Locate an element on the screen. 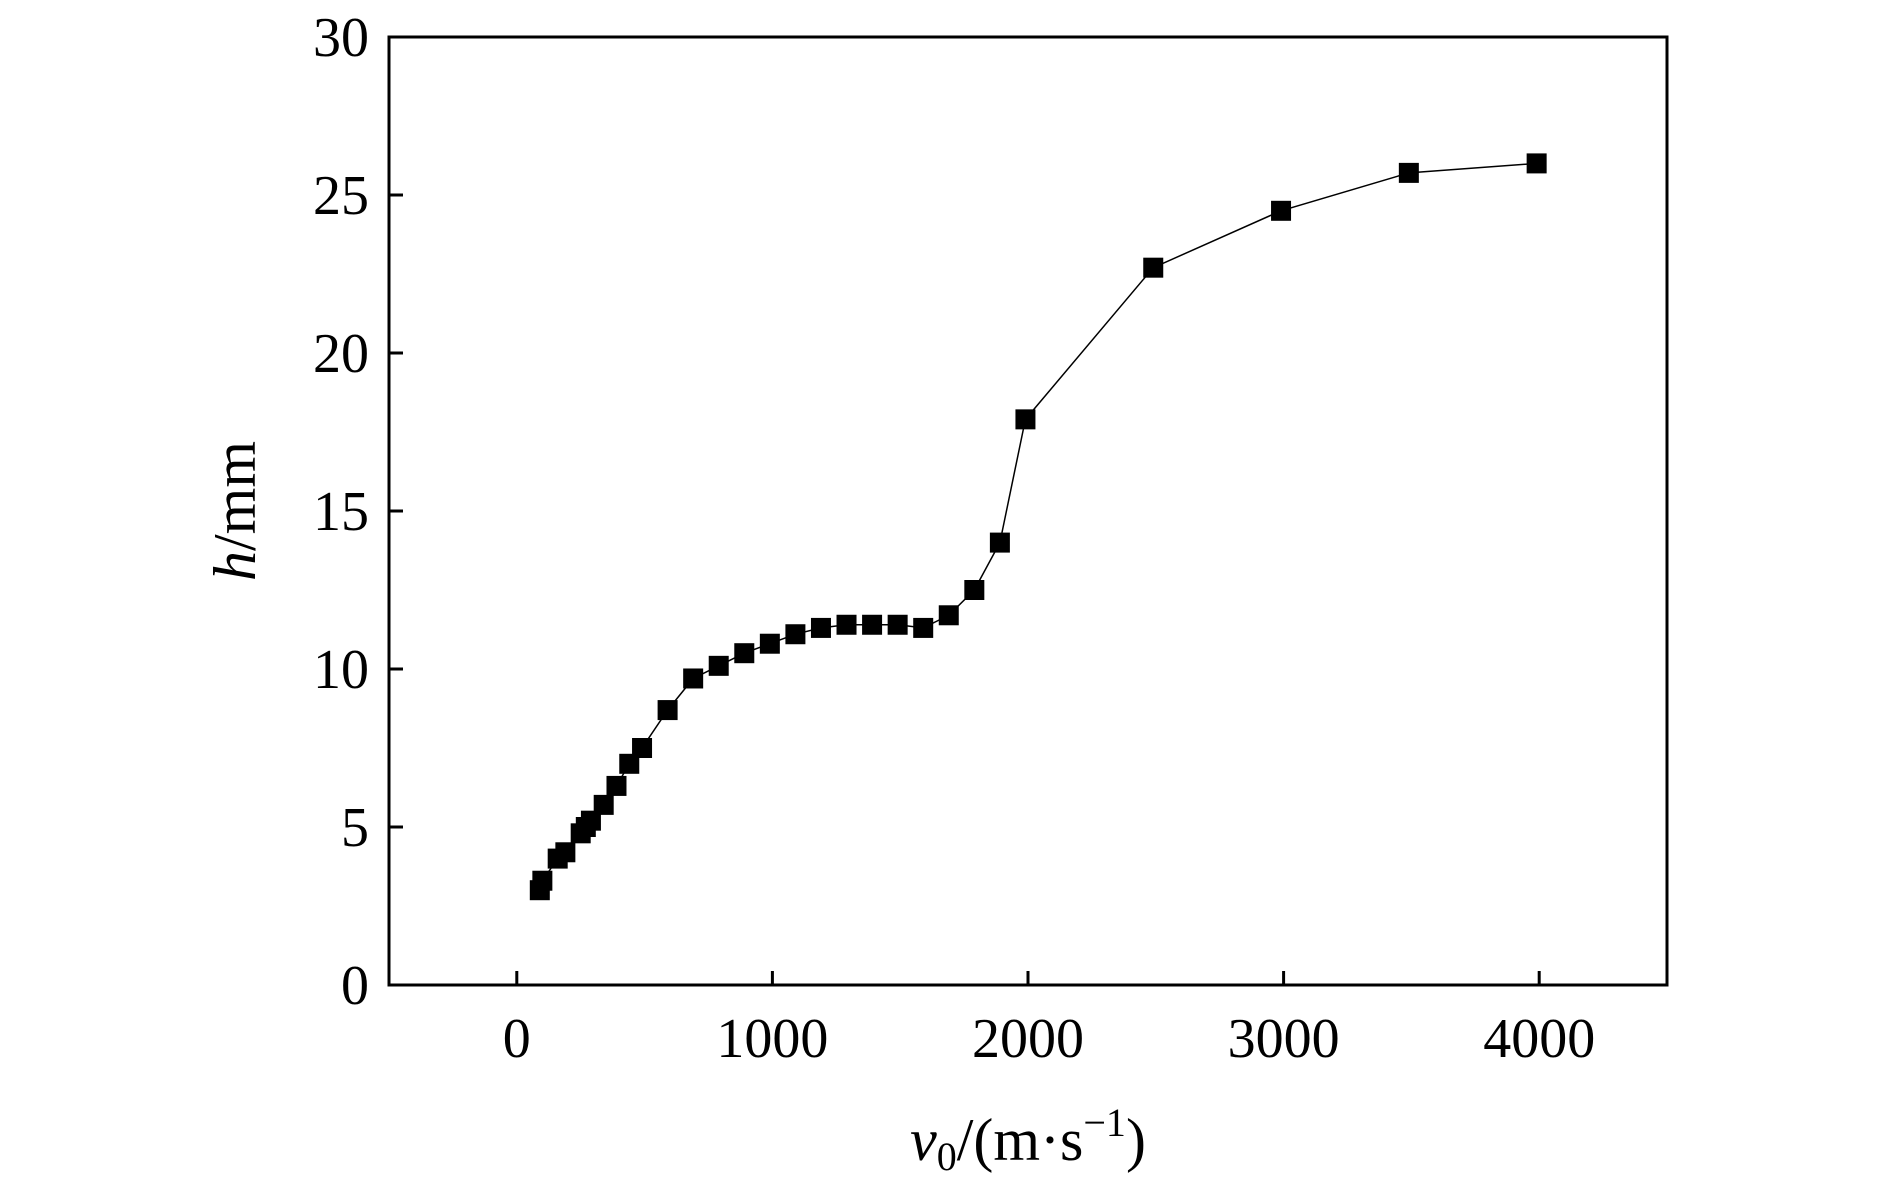 The height and width of the screenshot is (1183, 1890). y-tick-label: 5 is located at coordinates (355, 828).